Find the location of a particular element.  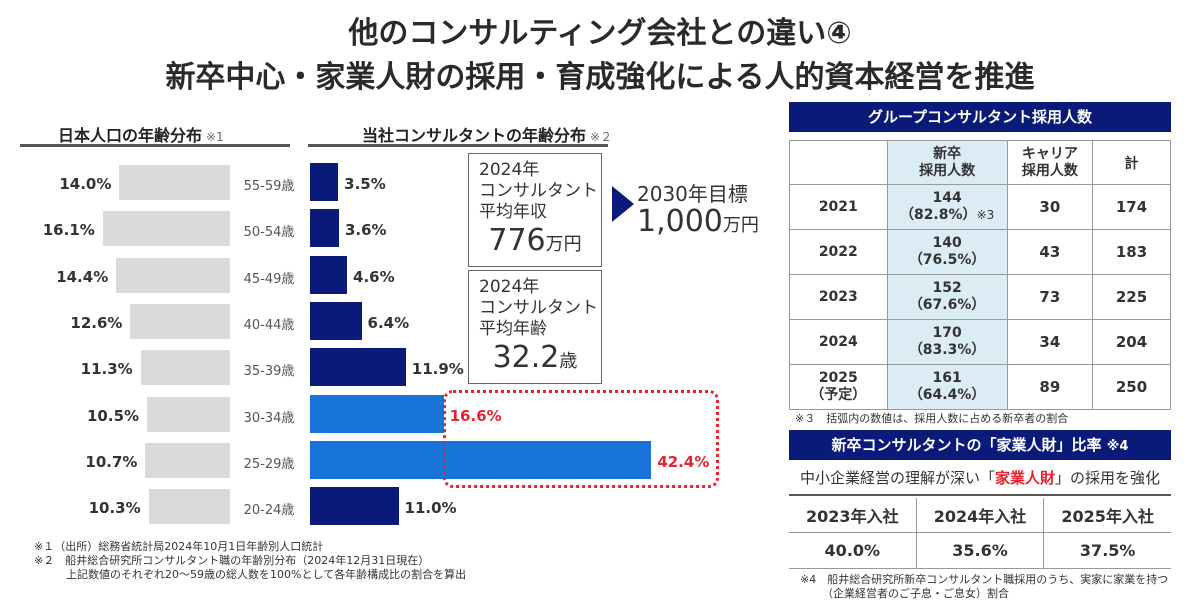

recruit-career: 30 is located at coordinates (1050, 207).